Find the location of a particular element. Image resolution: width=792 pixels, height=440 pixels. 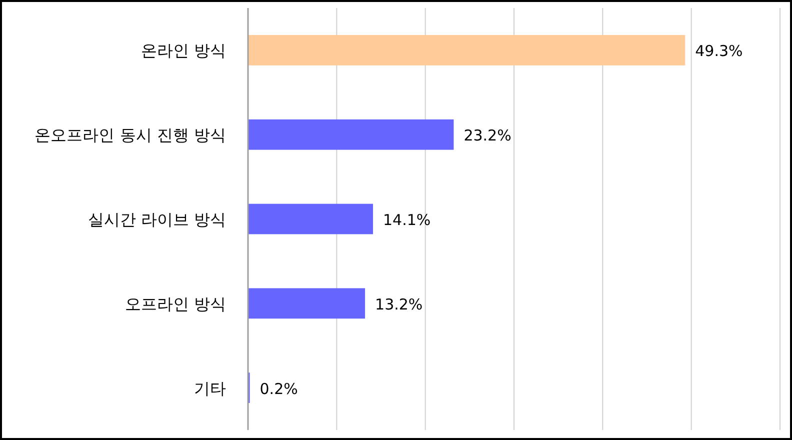

y-tick-label: 실시간 라이브 방식 is located at coordinates (157, 219).